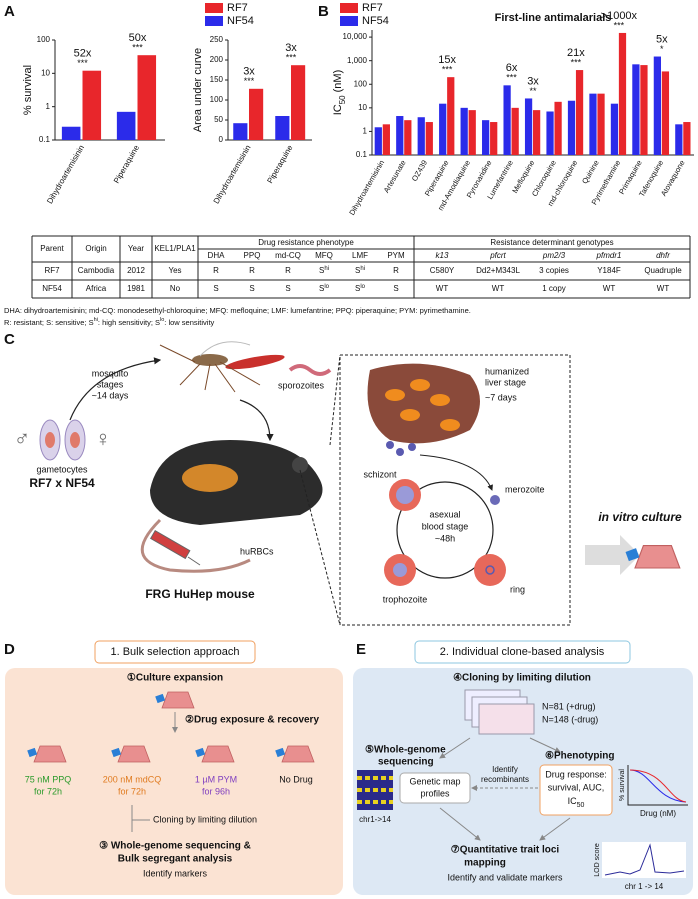  Describe the element at coordinates (360, 255) in the screenshot. I see `table-header: LMF` at that location.